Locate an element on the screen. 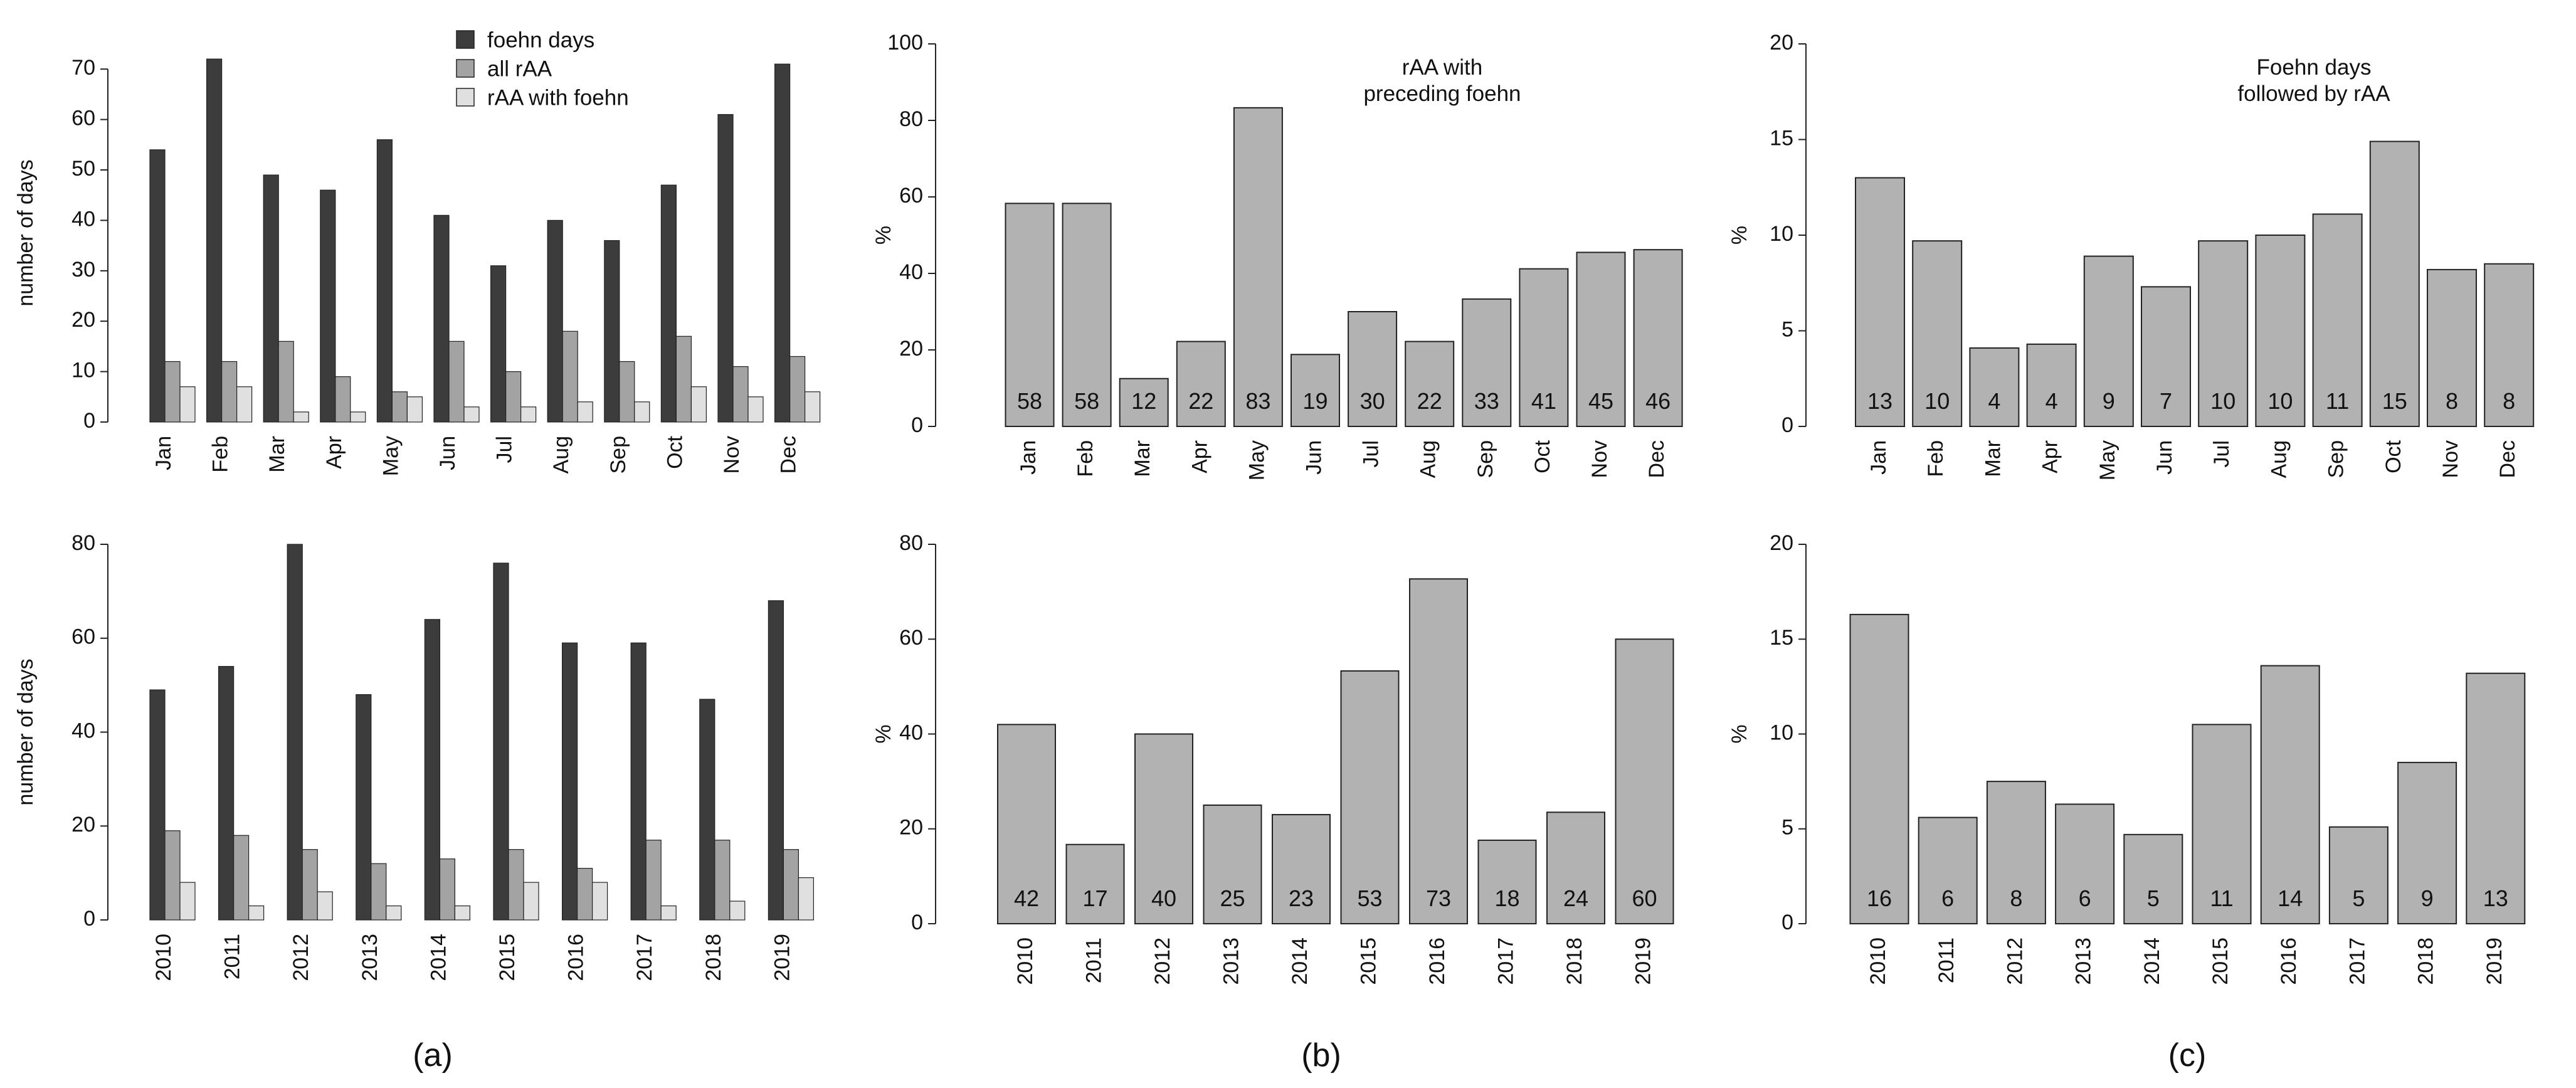  chart-b-top-bar-Sep is located at coordinates (1487, 363).